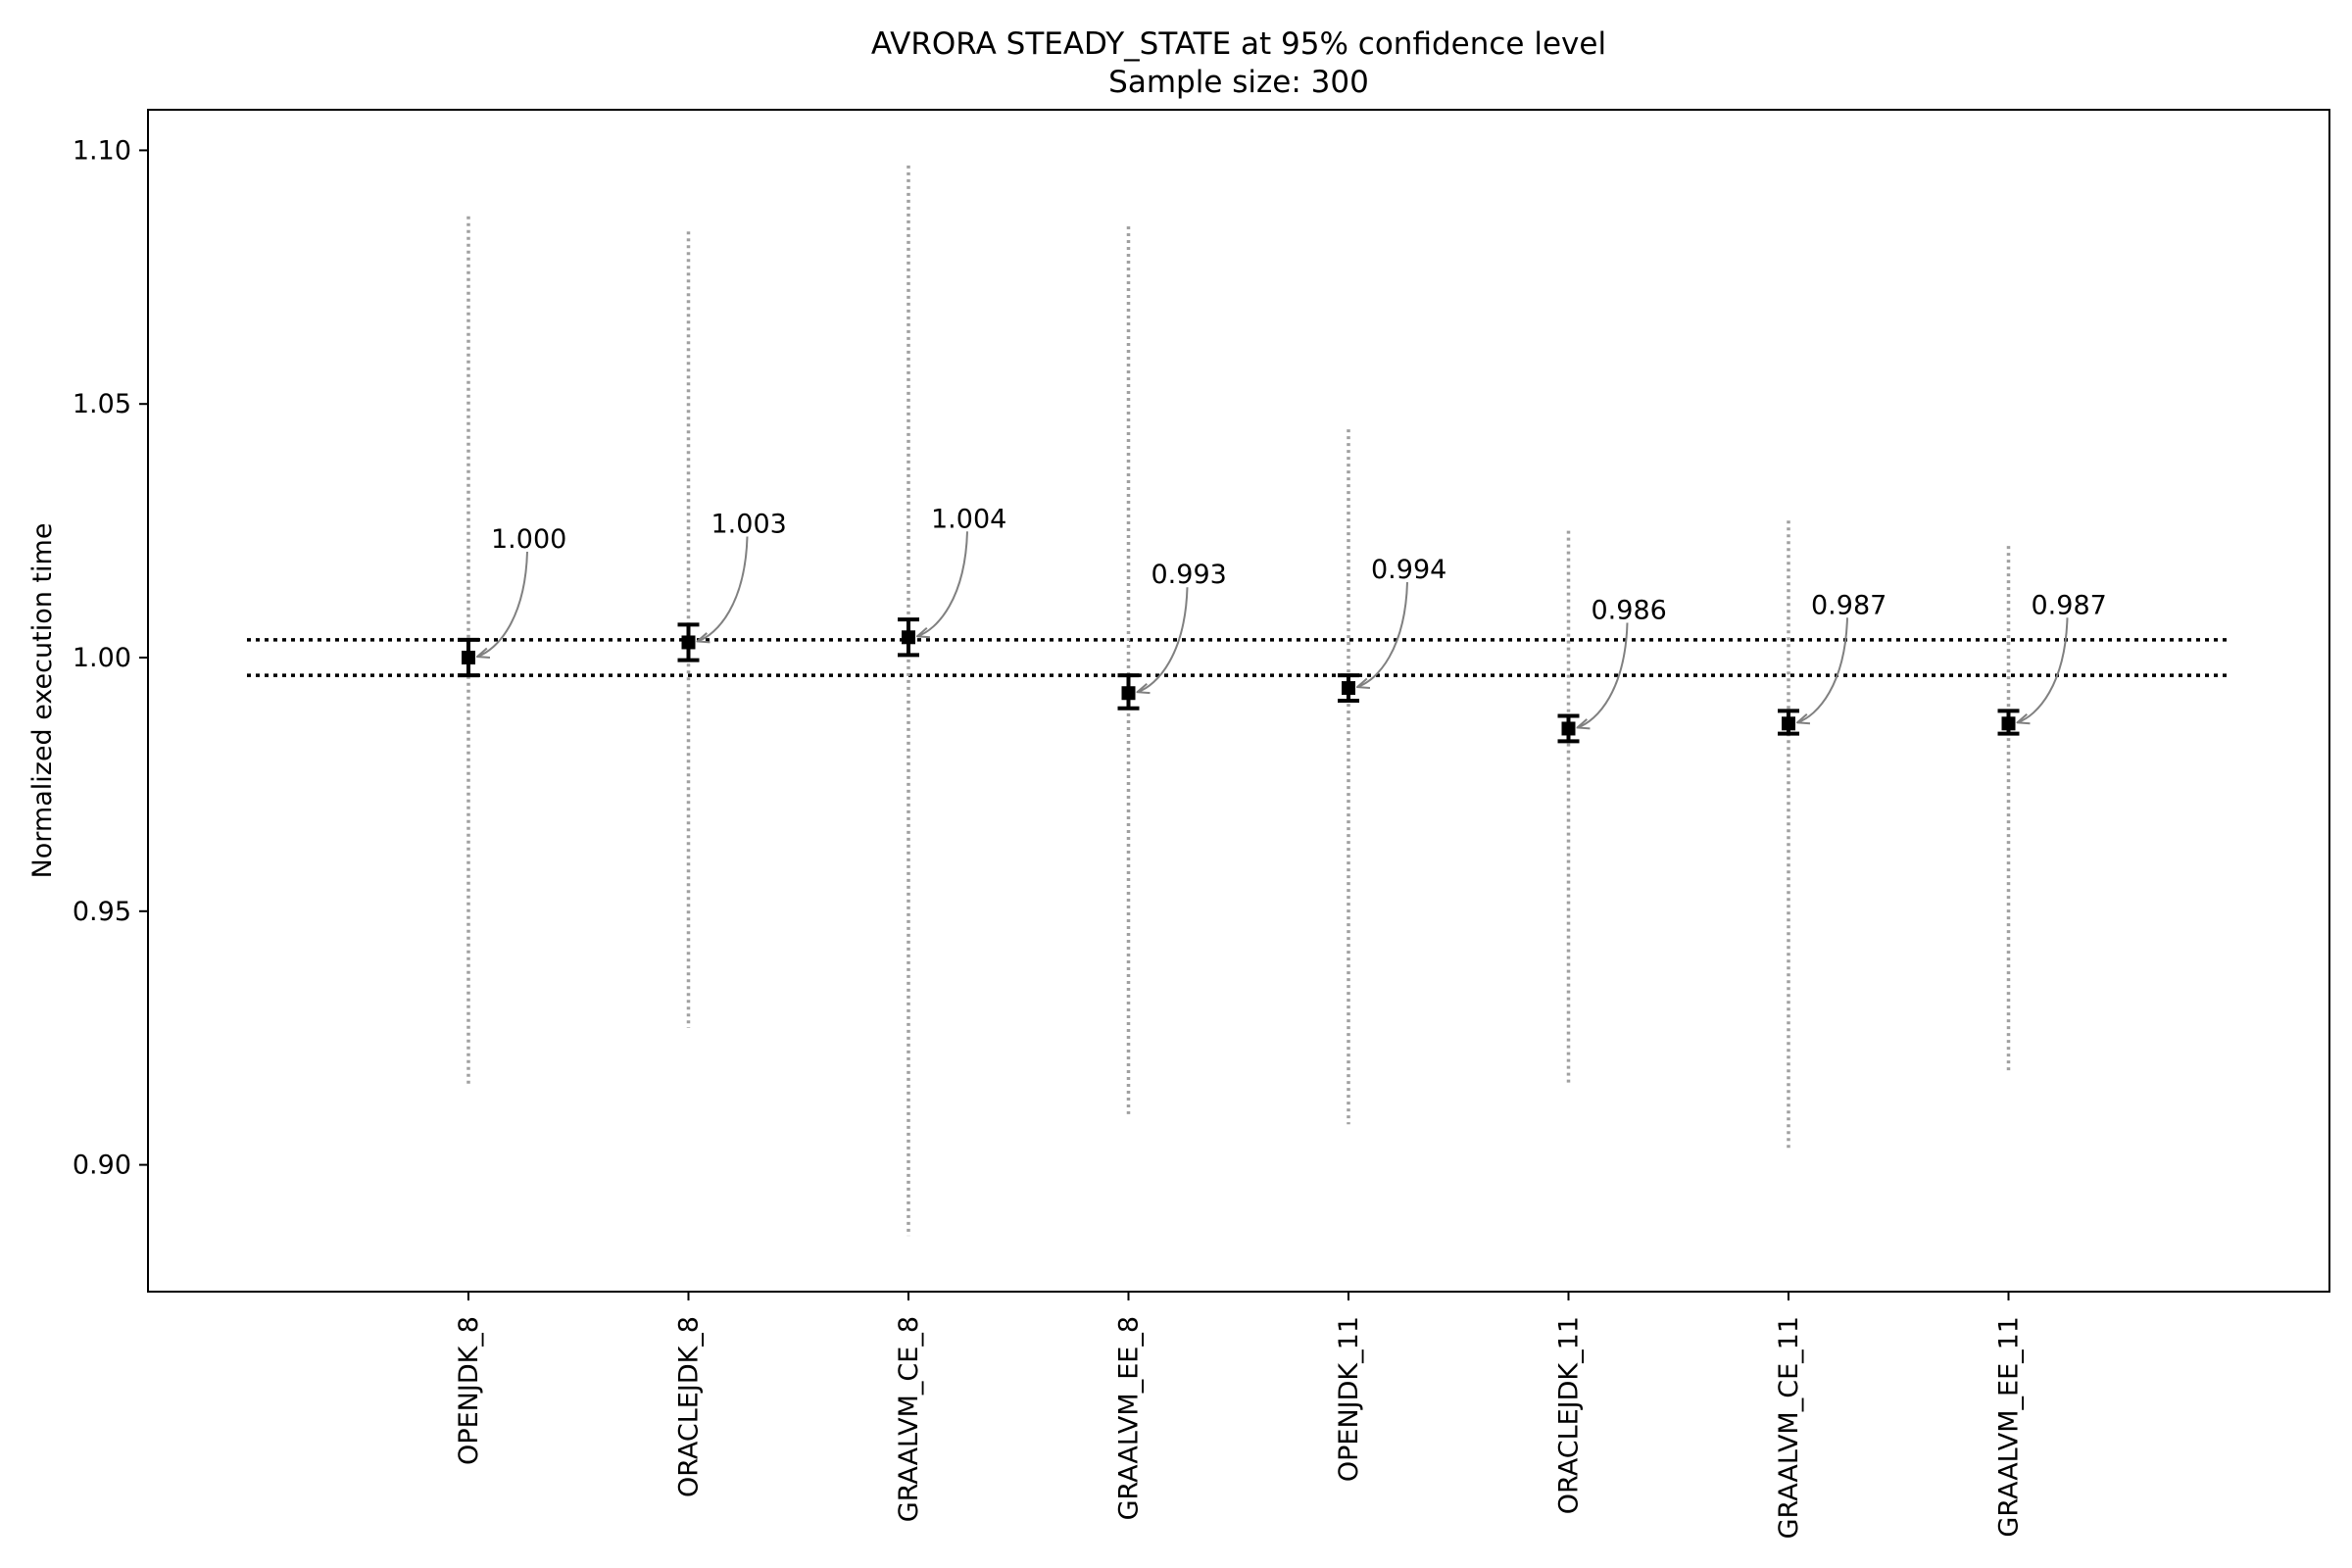 Image resolution: width=2352 pixels, height=1568 pixels. Describe the element at coordinates (1189, 575) in the screenshot. I see `data-value-label: 0.993` at that location.